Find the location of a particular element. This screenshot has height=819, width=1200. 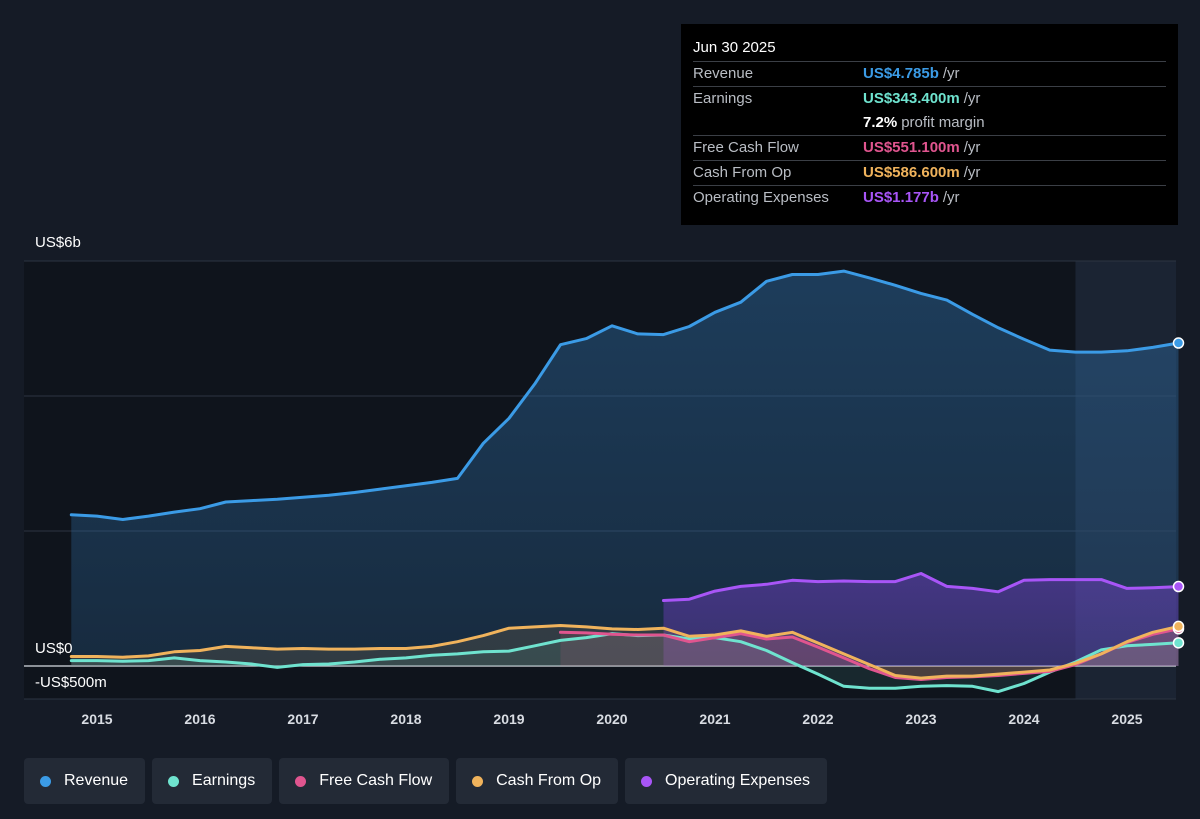

legend-label: Free Cash Flow is located at coordinates (376, 780).